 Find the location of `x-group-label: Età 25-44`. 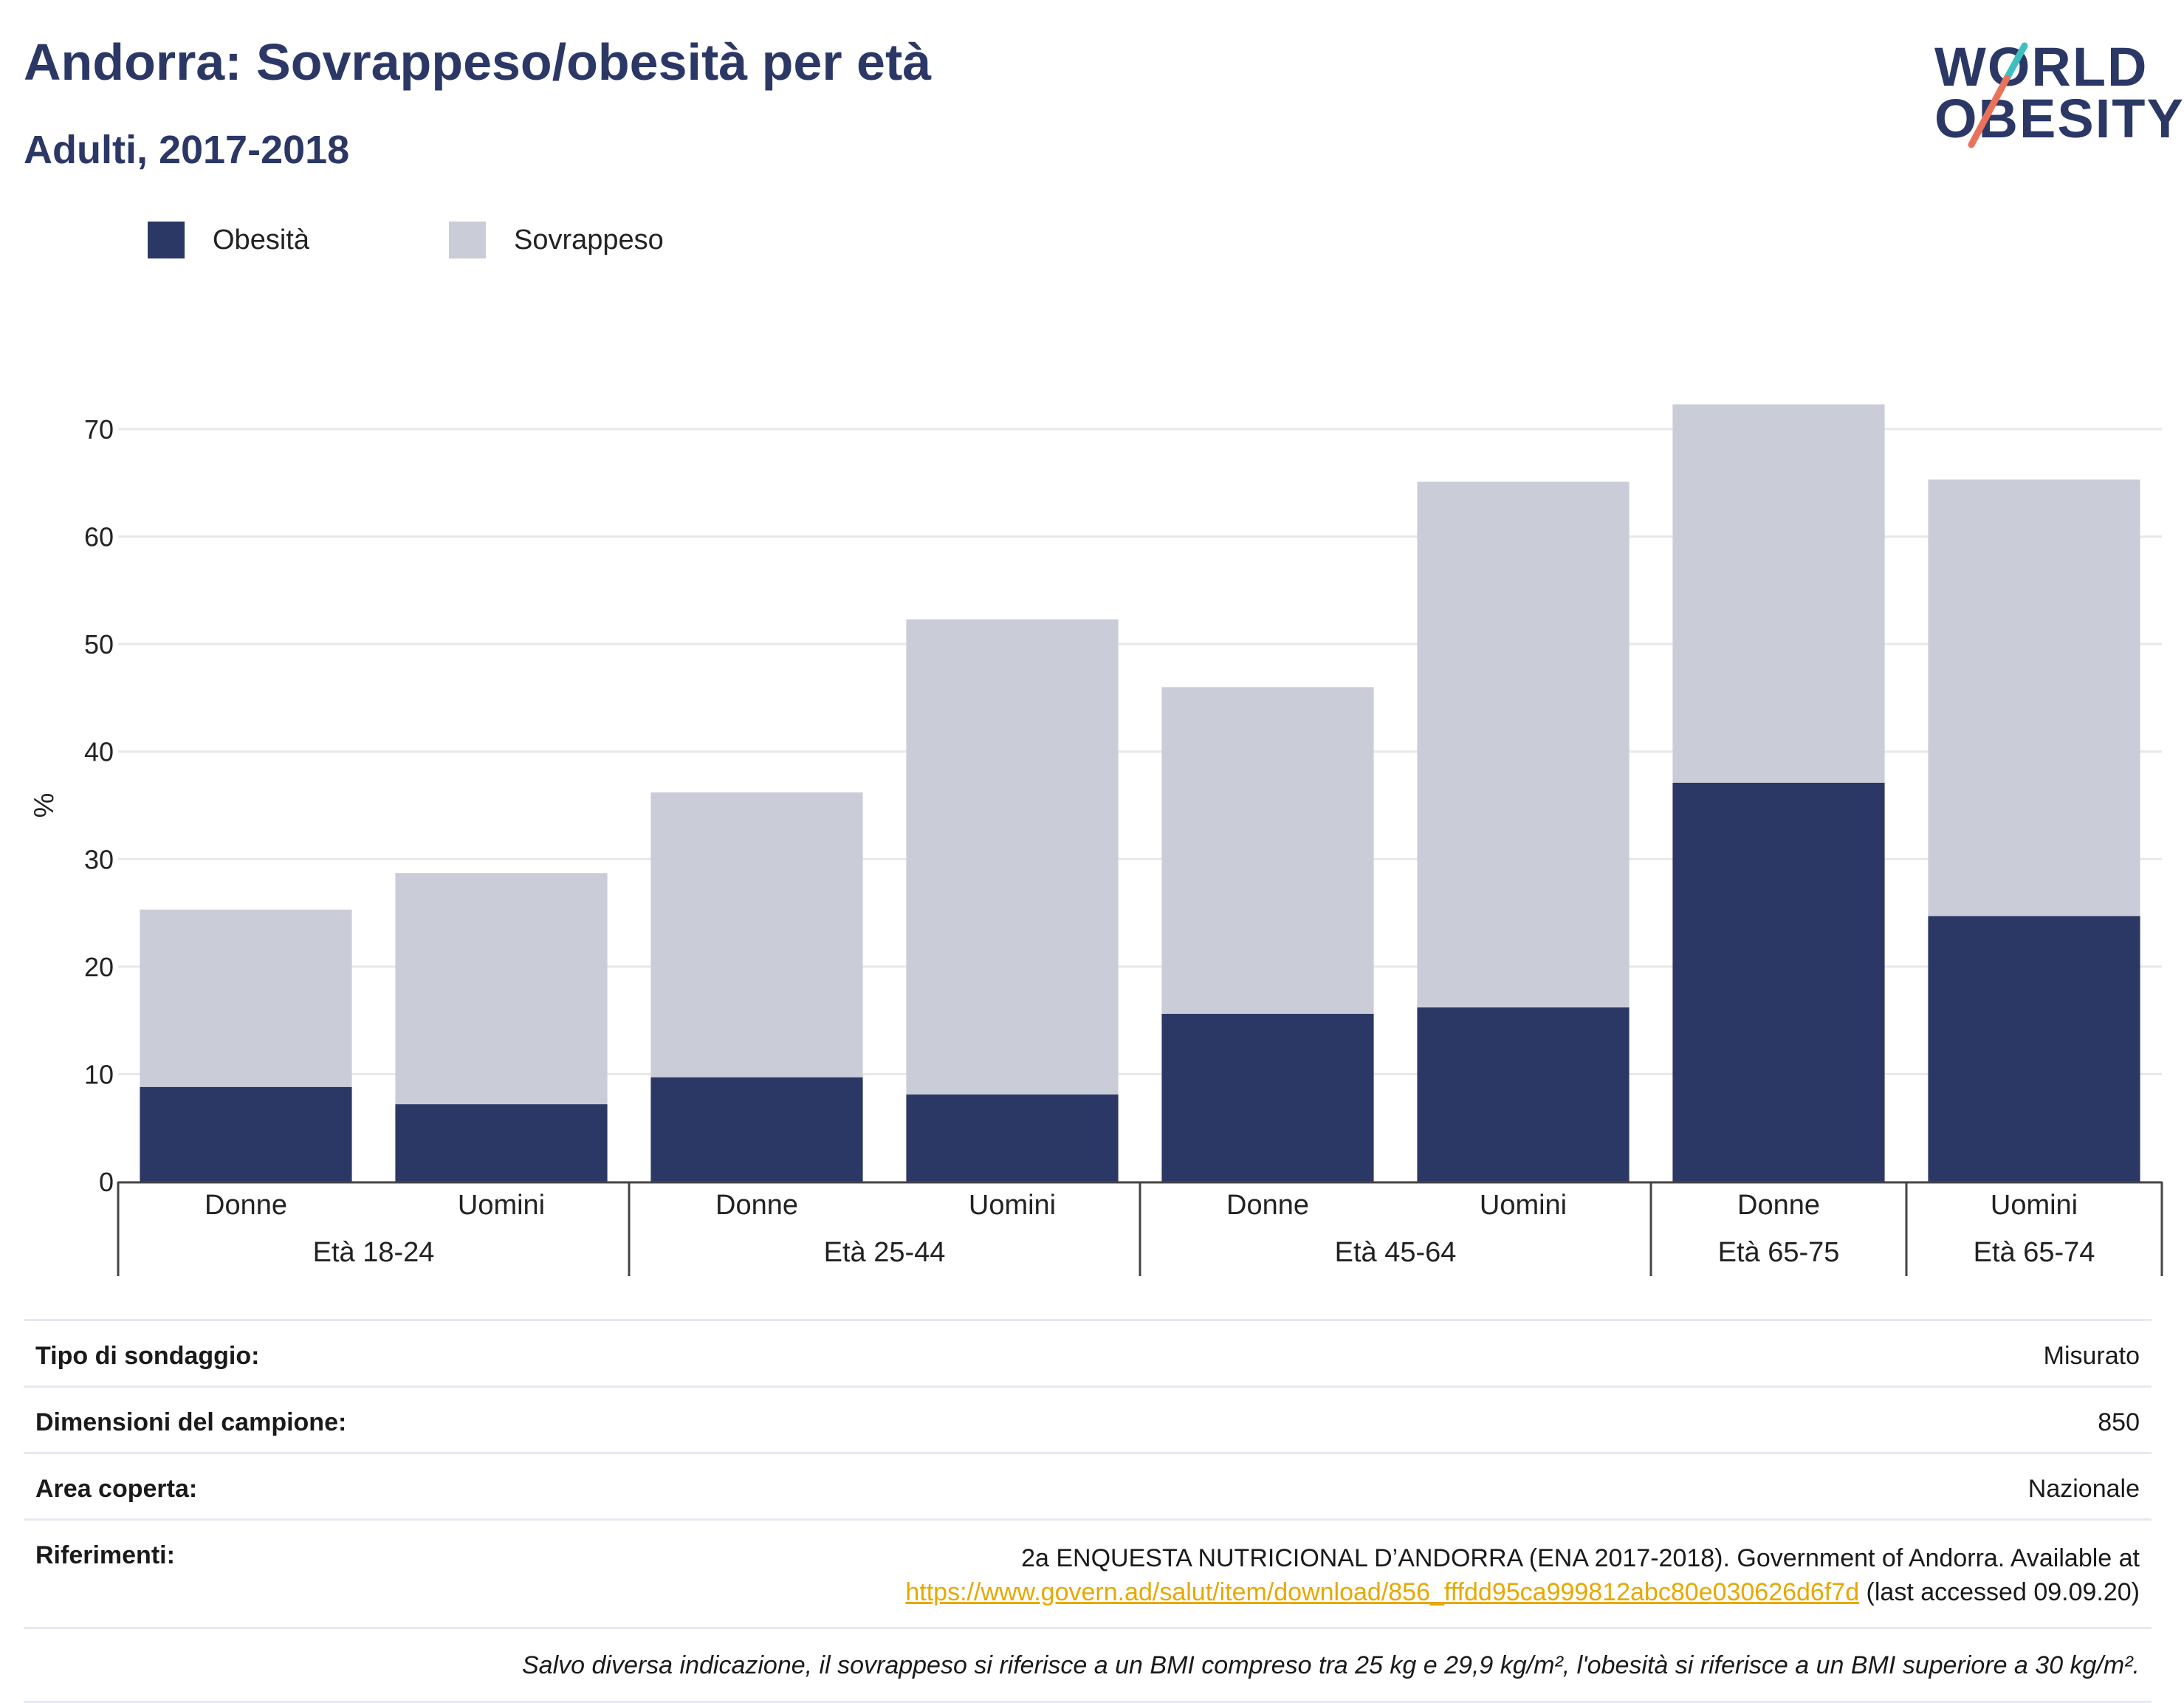

x-group-label: Età 25-44 is located at coordinates (885, 1252).